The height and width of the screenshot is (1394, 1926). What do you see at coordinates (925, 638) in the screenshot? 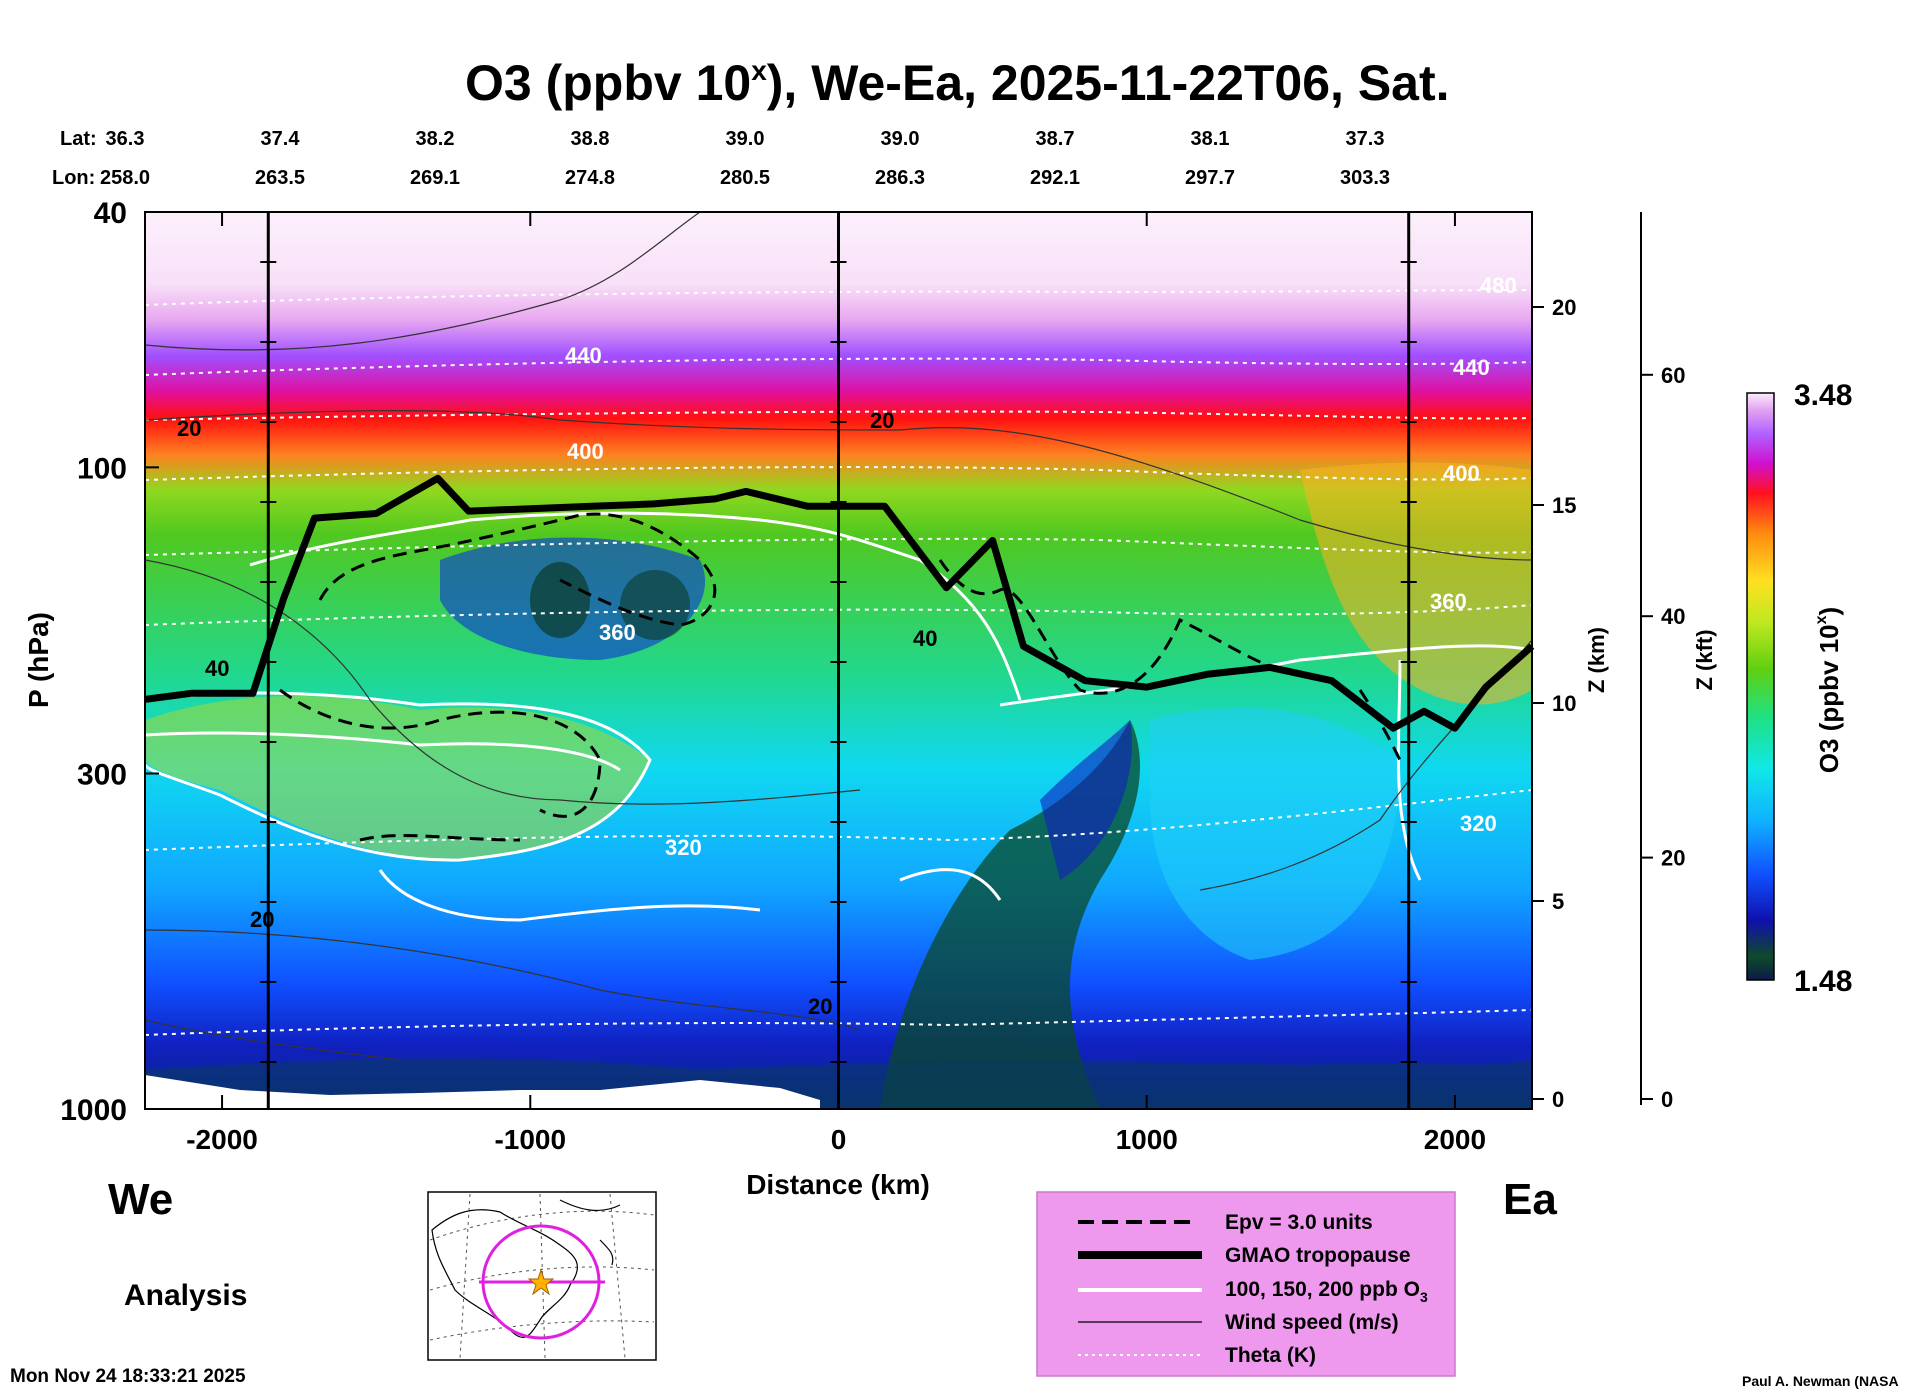
I see `contour-label-40: 40` at bounding box center [925, 638].